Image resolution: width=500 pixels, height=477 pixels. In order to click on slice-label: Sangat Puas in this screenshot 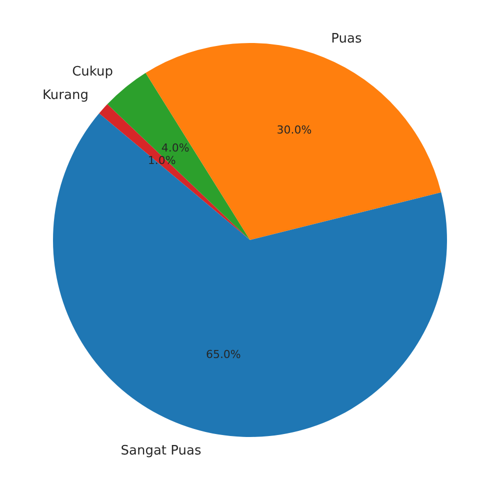, I will do `click(161, 451)`.